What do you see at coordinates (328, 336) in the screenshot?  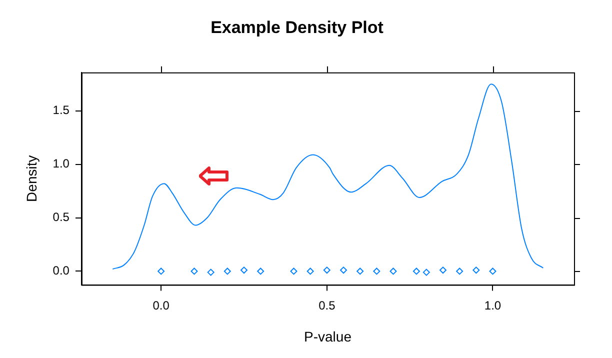 I see `x-axis-title: P-value` at bounding box center [328, 336].